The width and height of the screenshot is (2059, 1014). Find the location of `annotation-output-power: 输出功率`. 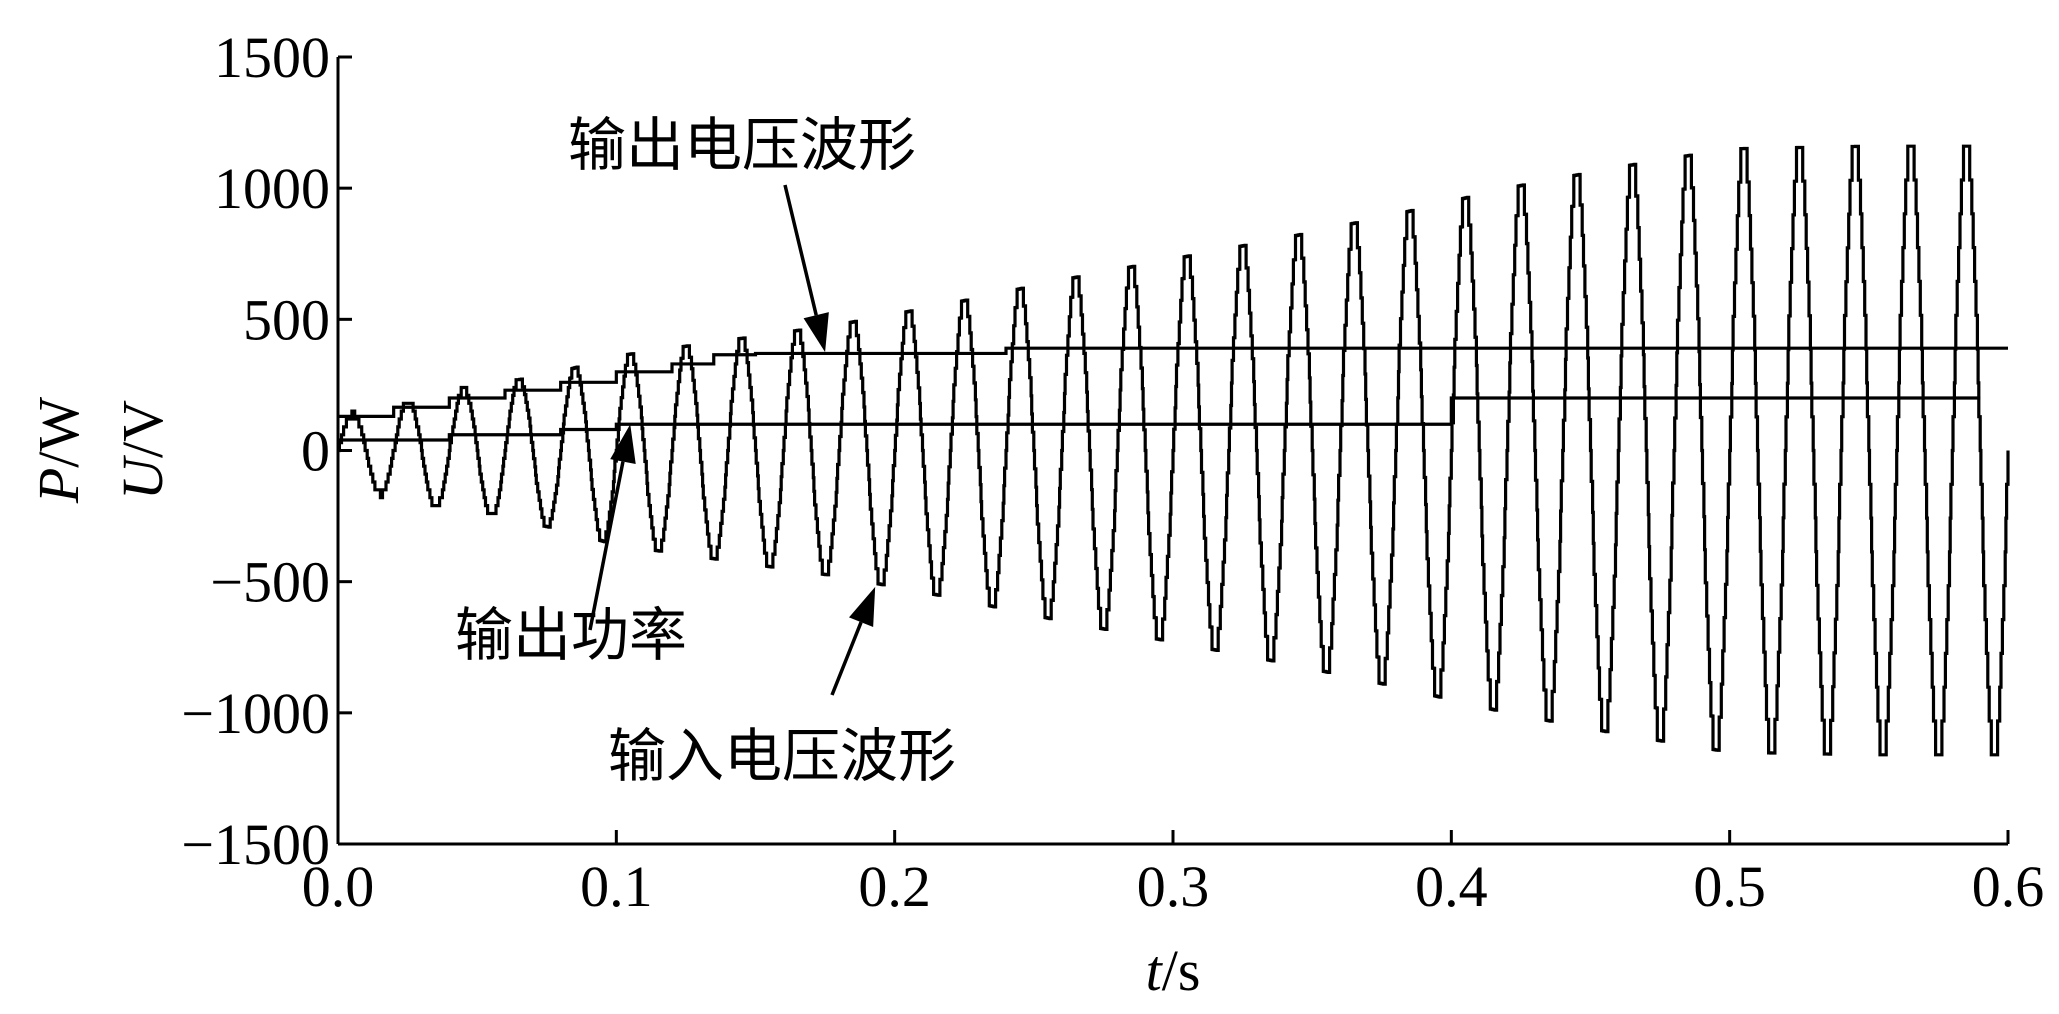

annotation-output-power: 输出功率 is located at coordinates (571, 546).